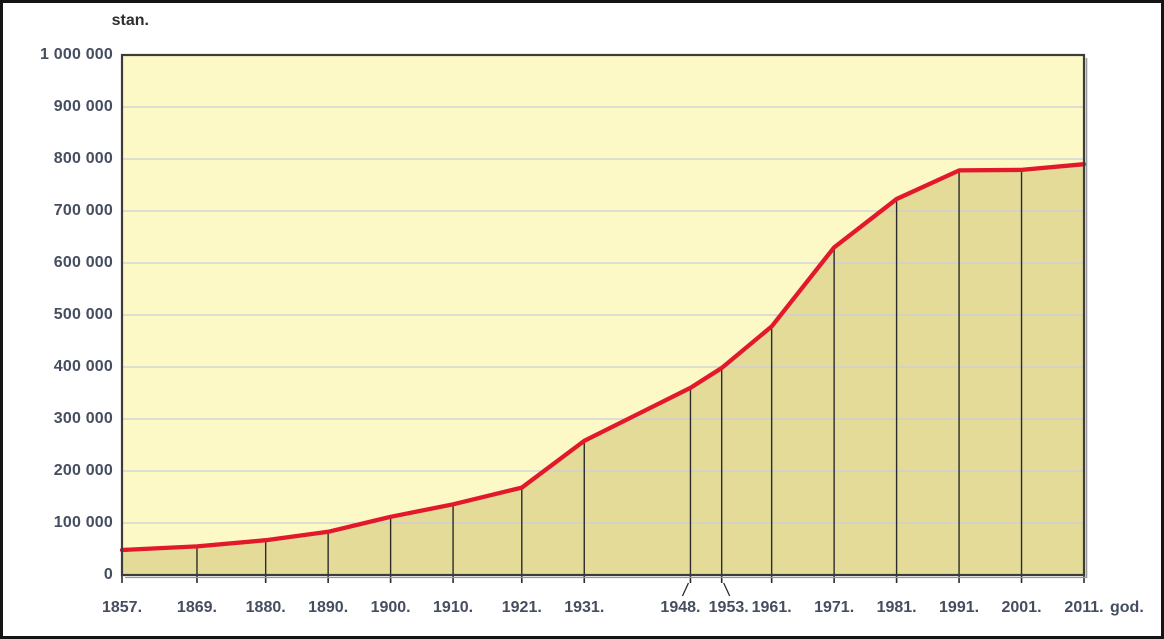 The image size is (1164, 639). I want to click on y-tick-label: 0, so click(108, 574).